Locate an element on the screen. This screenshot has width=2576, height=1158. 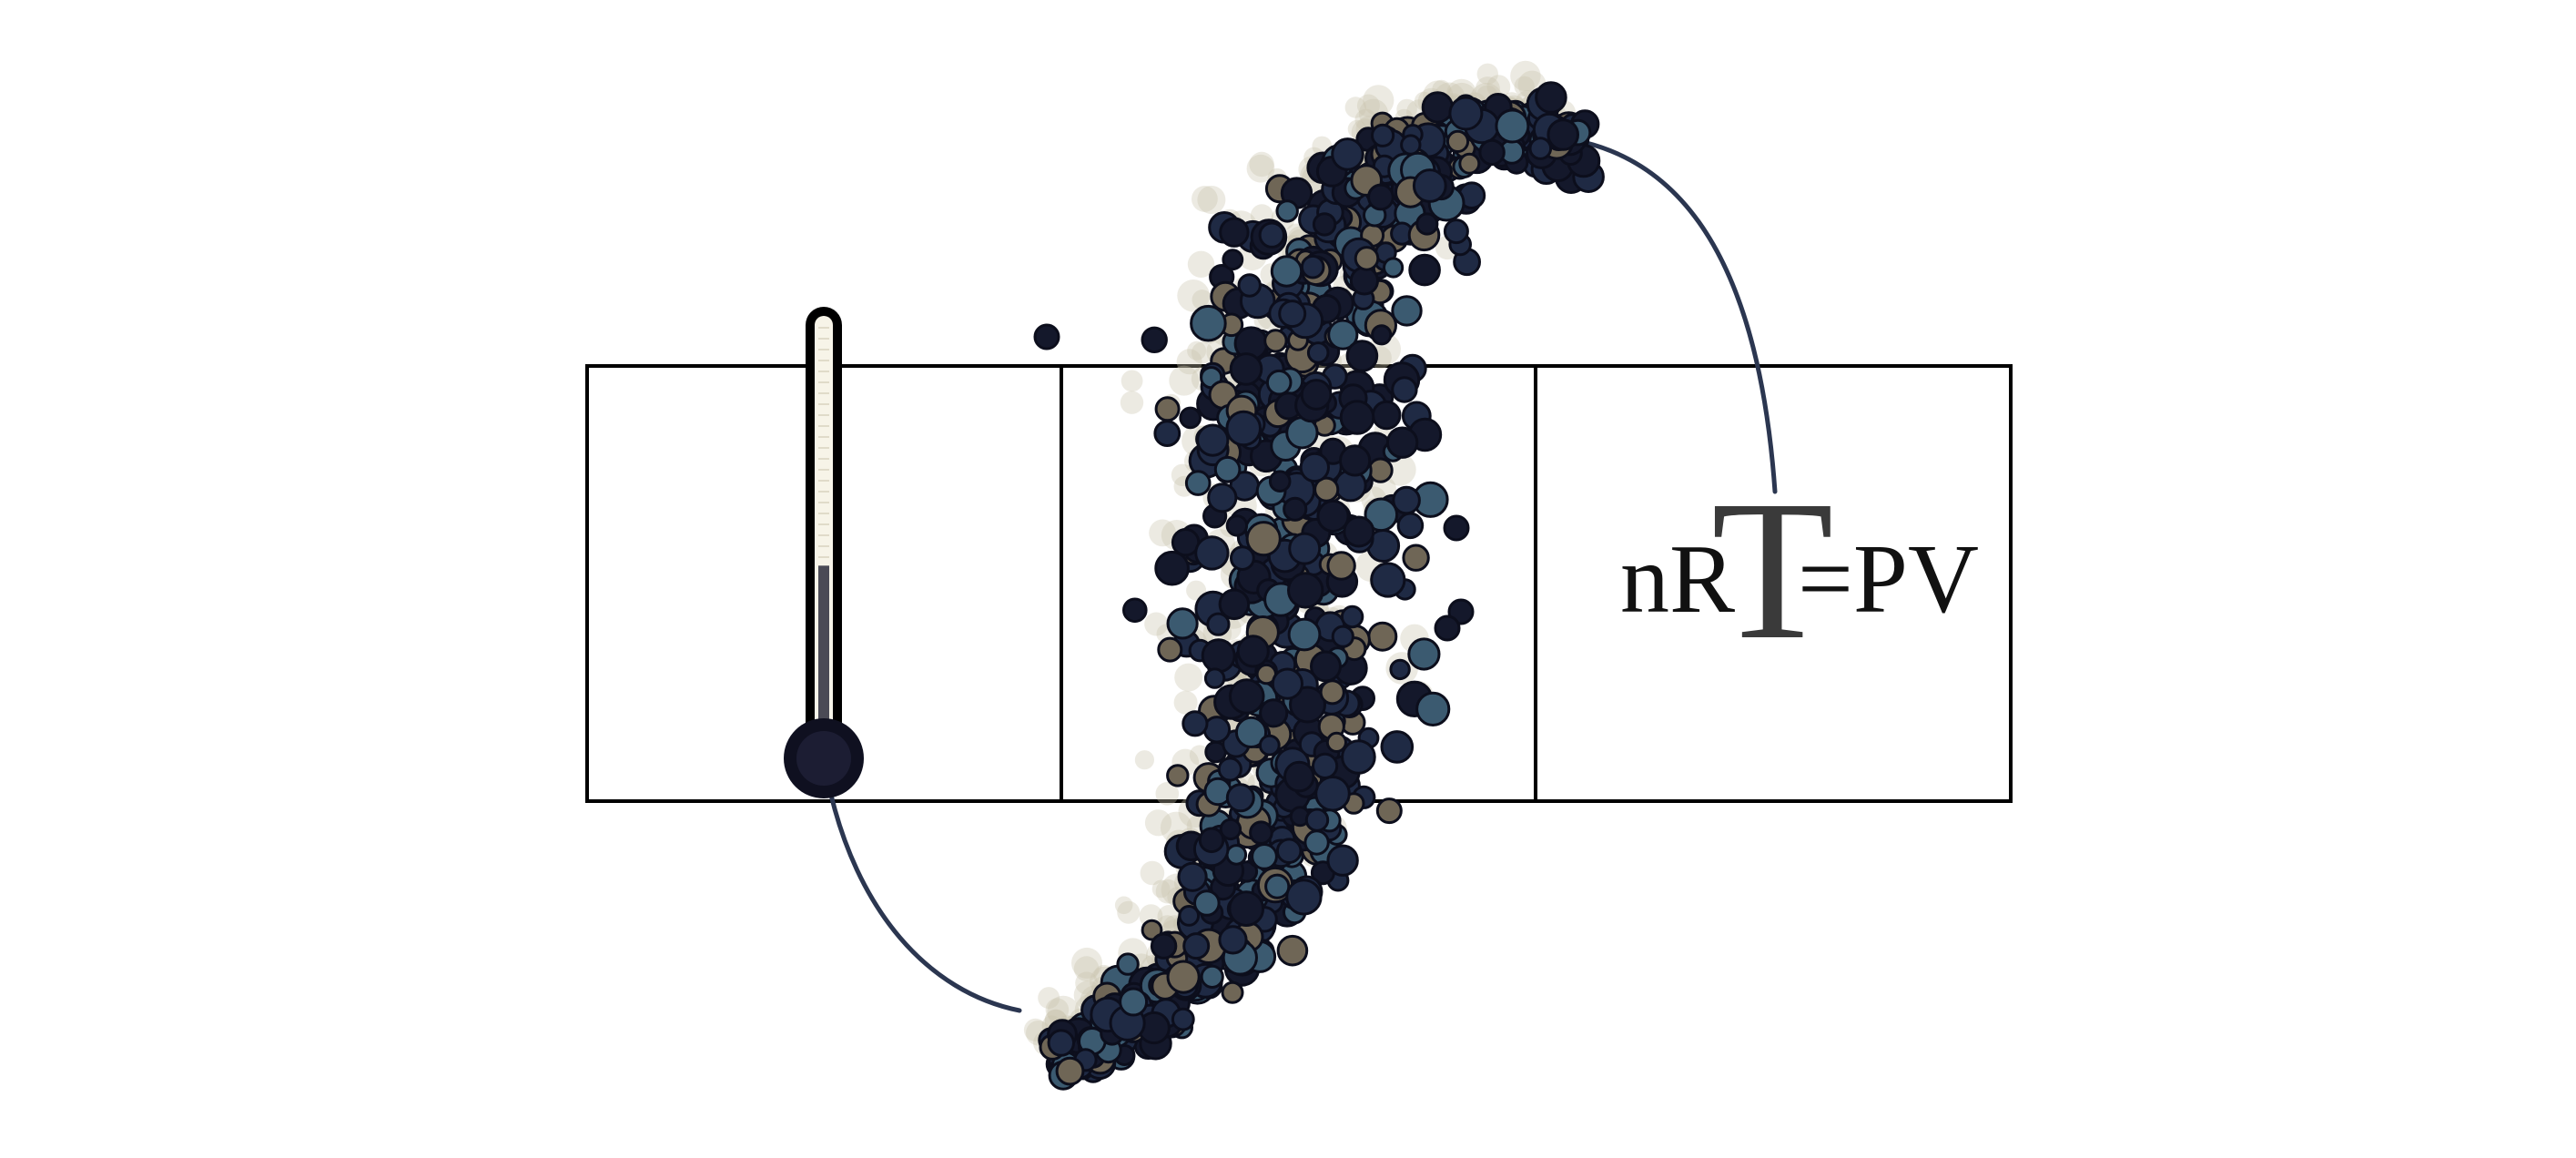
thermometer-bulb-highlight is located at coordinates (823, 758).